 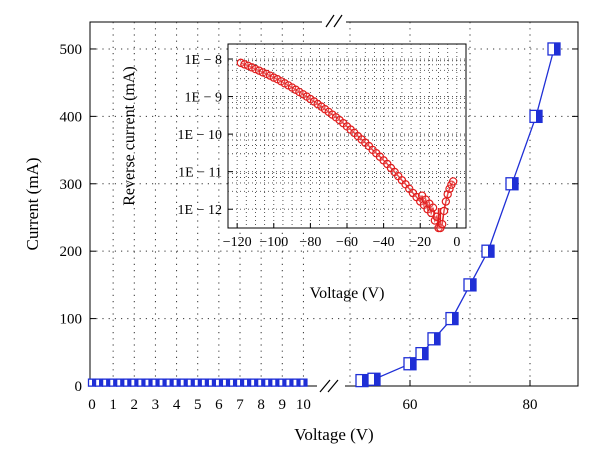 I want to click on main-y-tick-label: 300, so click(x=71, y=185).